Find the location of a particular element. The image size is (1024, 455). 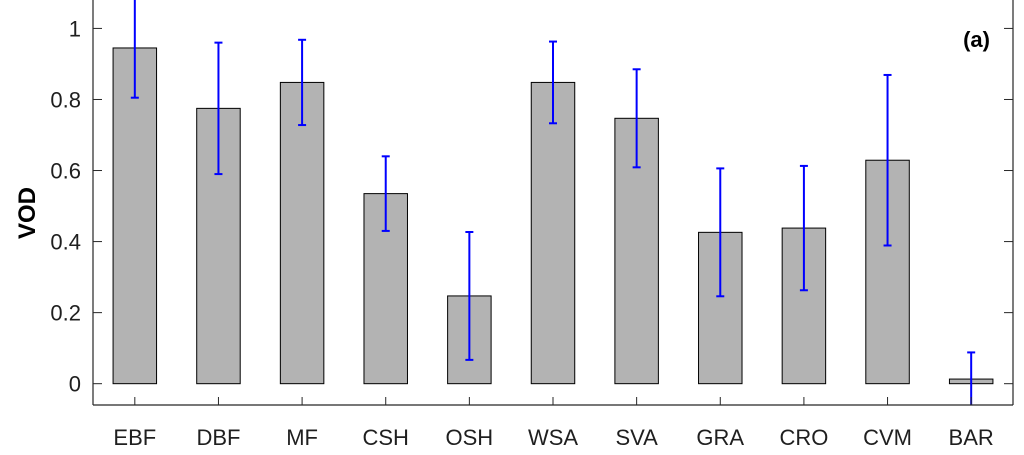

y-tick-label: 0 is located at coordinates (75, 384).